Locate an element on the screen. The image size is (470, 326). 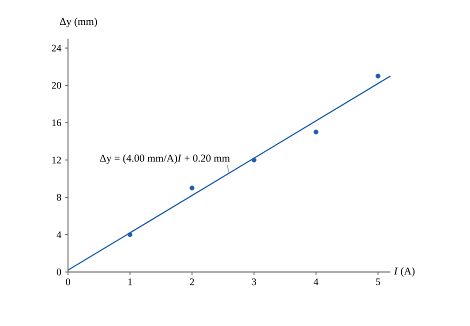
x-tick-label: 2 is located at coordinates (192, 282).